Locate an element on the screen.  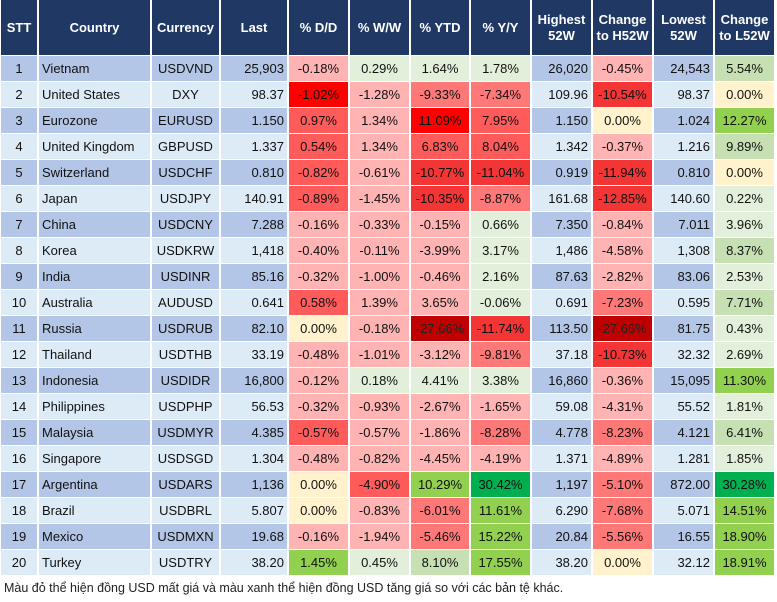
cell-high: 37.18 is located at coordinates (561, 355).